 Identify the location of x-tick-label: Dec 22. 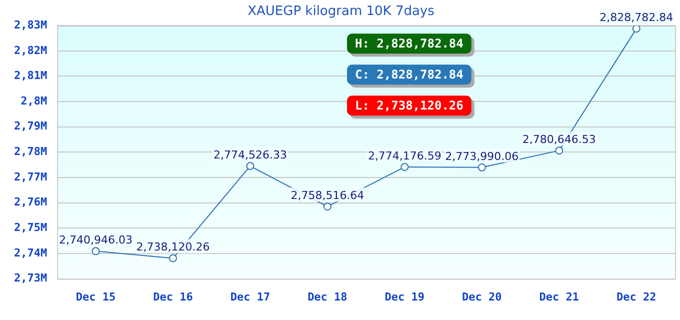
(636, 297).